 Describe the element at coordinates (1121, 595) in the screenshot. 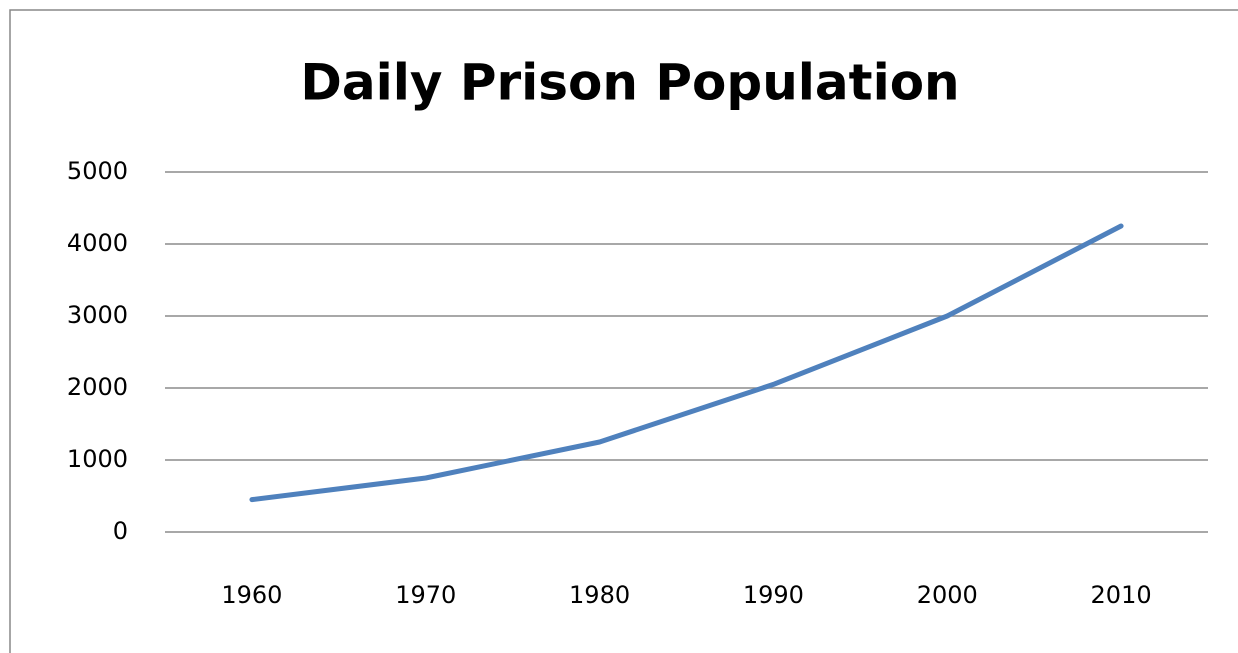

I see `x-tick-label: 2010` at that location.